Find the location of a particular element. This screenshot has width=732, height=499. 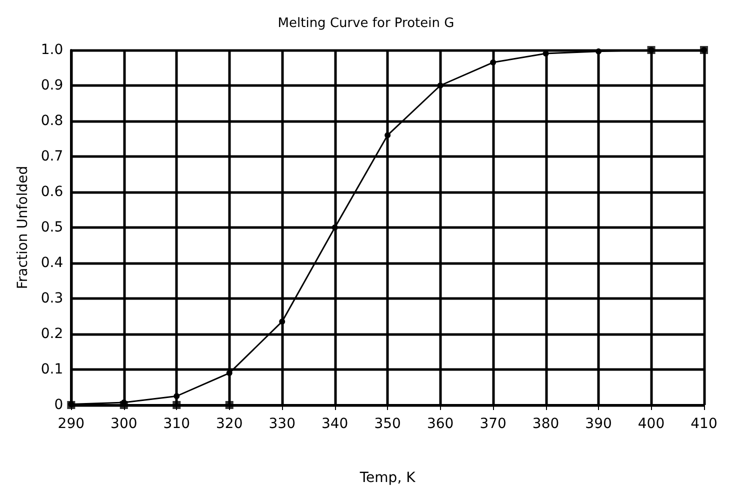

x-tick-label: 300 is located at coordinates (124, 424).